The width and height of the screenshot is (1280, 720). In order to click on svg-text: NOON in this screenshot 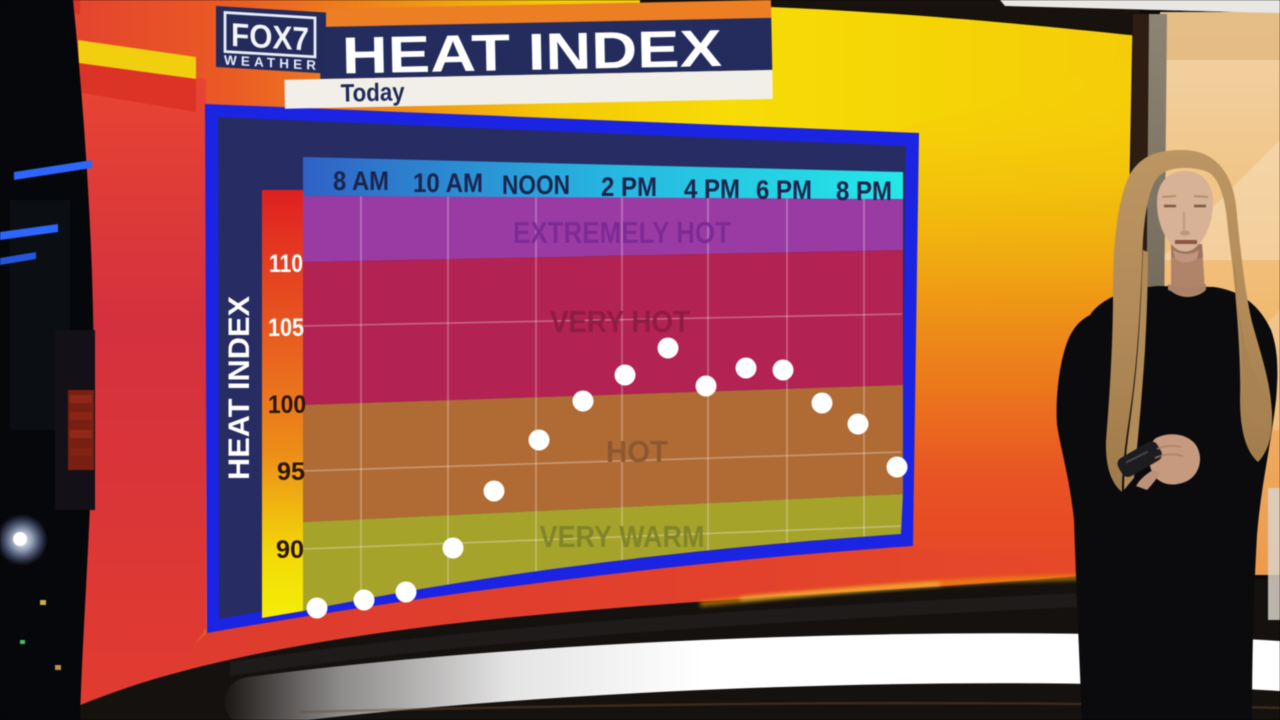, I will do `click(536, 185)`.